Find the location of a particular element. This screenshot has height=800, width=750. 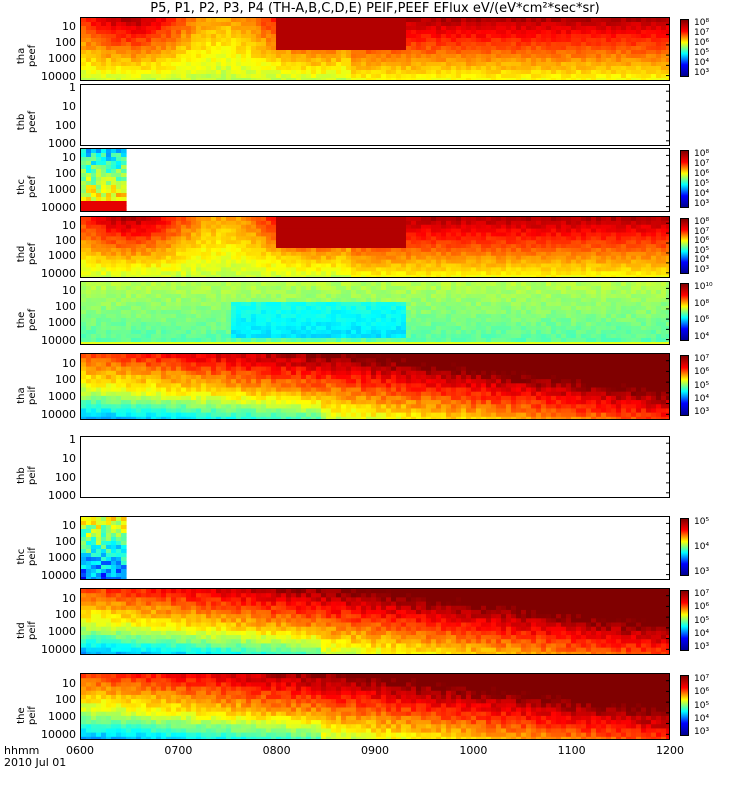

y-tick-label: 100 is located at coordinates (65, 173).